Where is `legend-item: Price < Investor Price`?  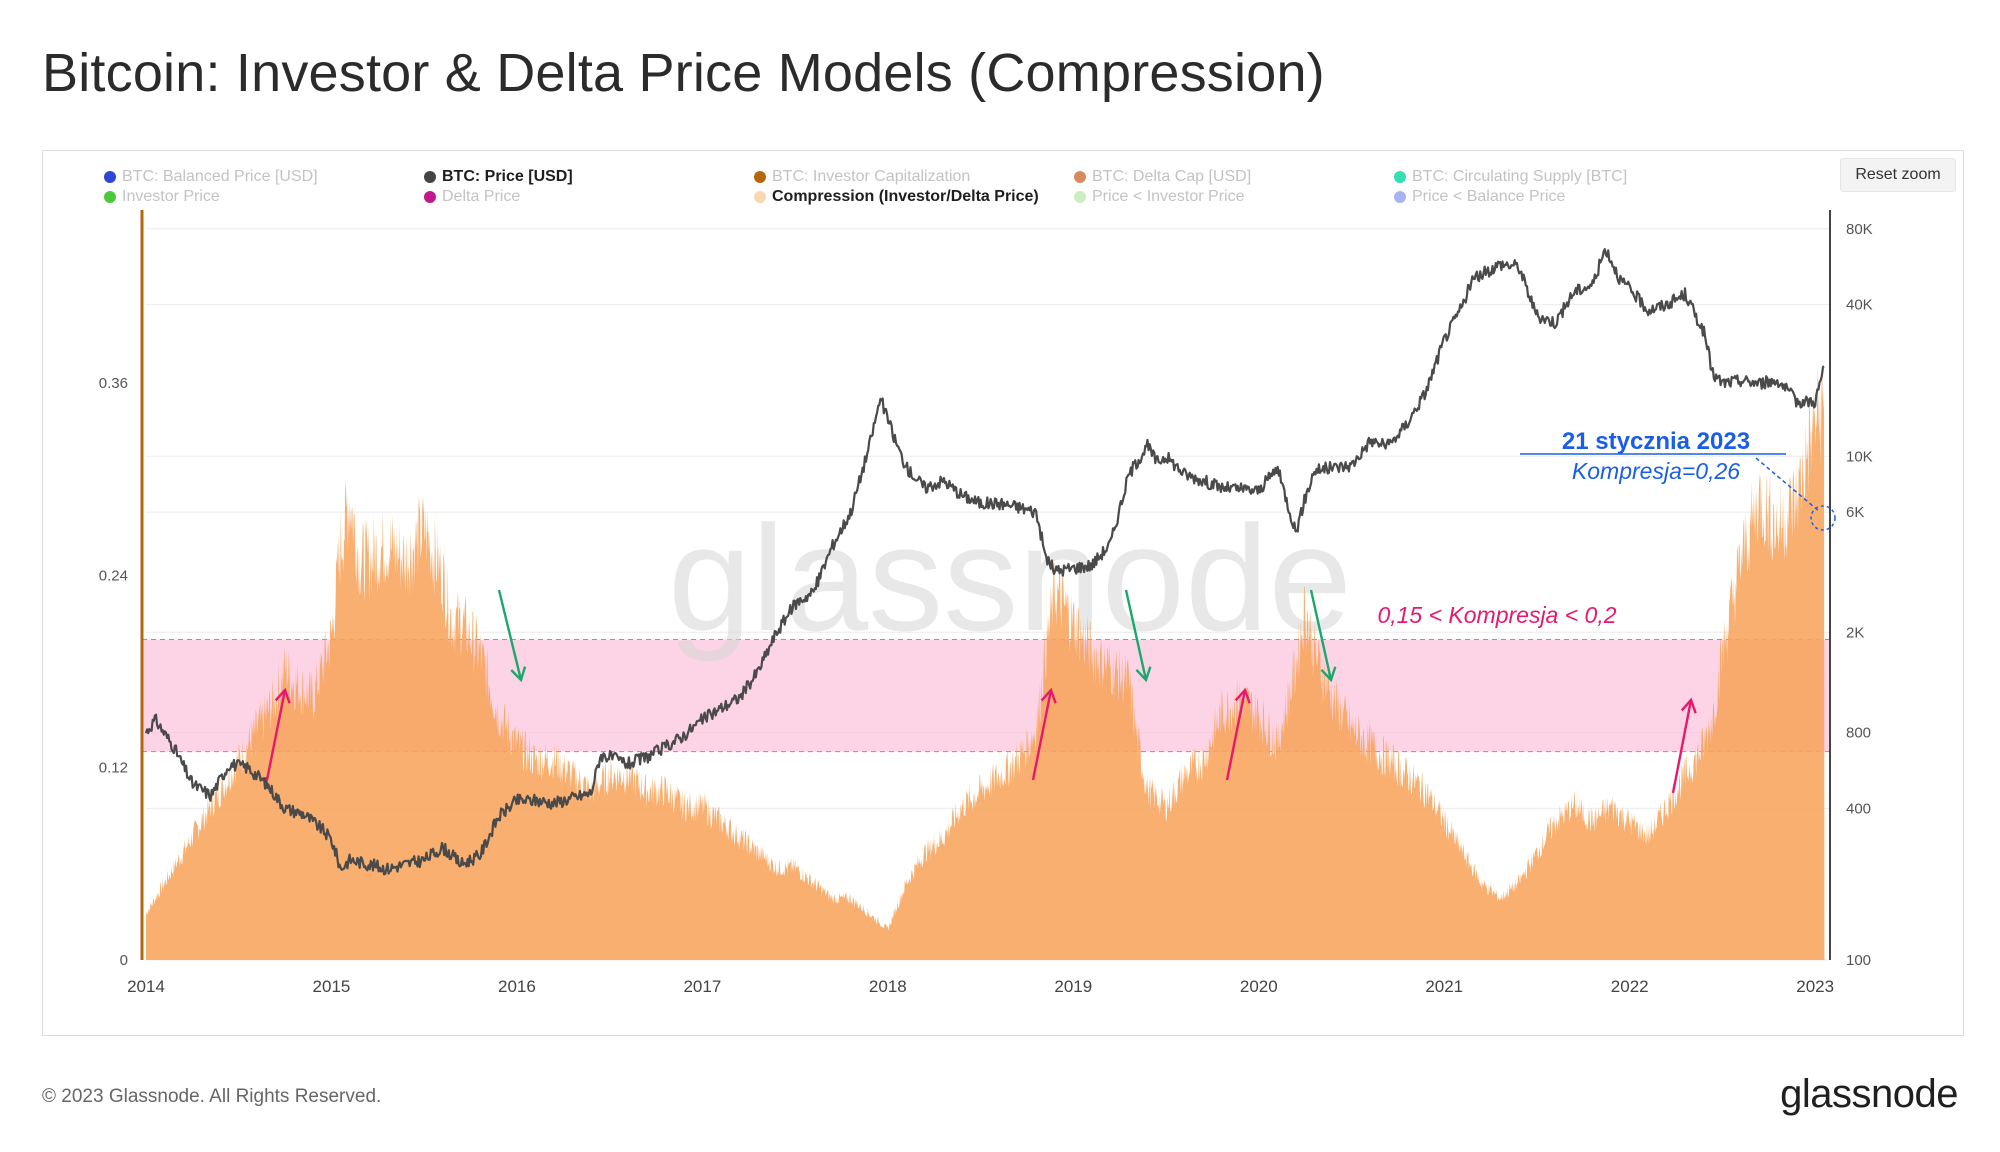
legend-item: Price < Investor Price is located at coordinates (1159, 197).